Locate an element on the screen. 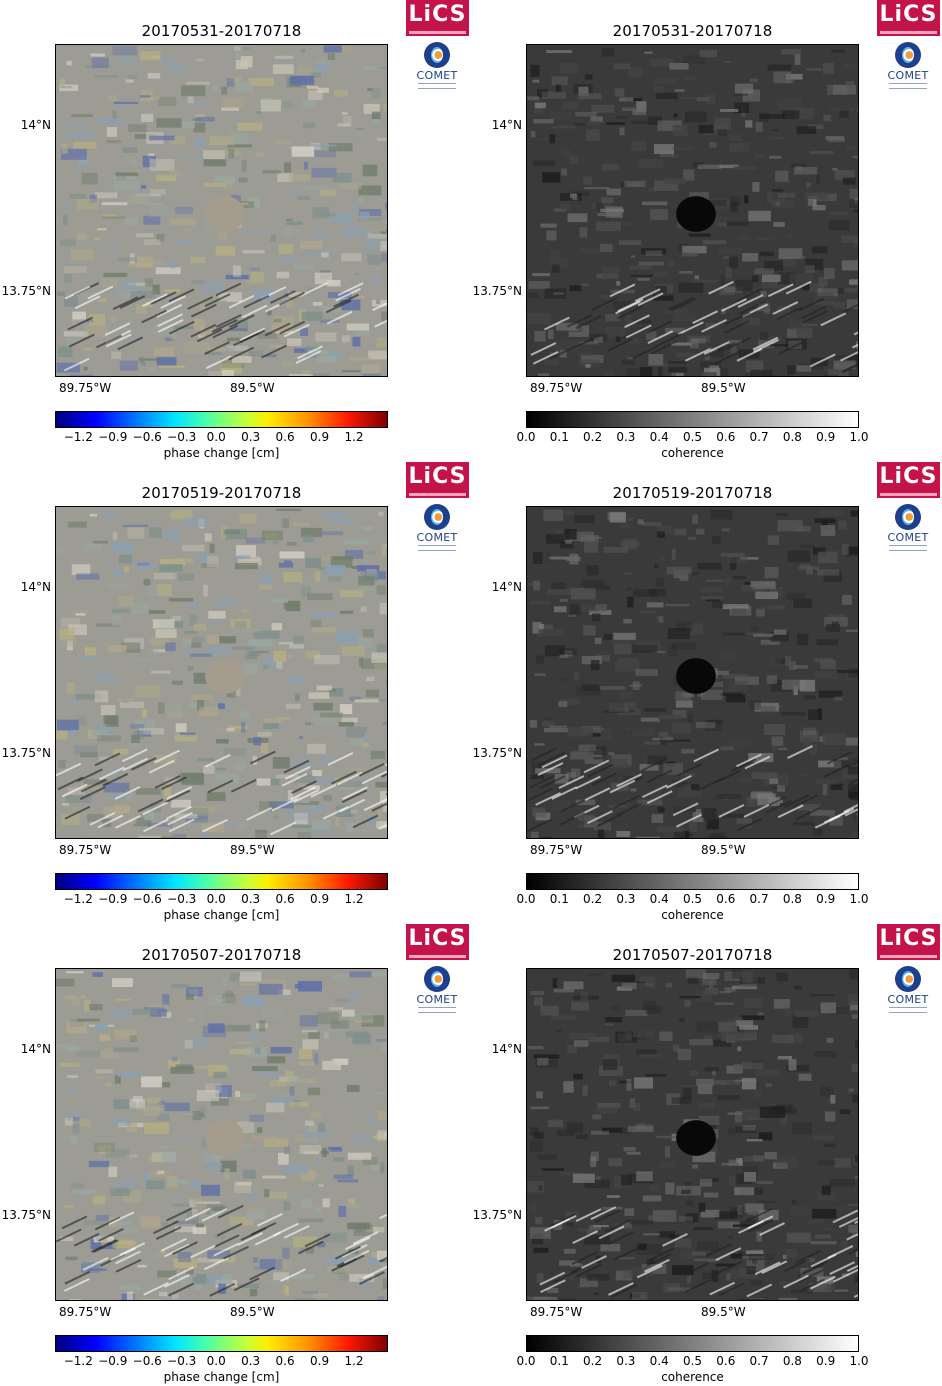 The width and height of the screenshot is (942, 1386). panel-title: 20170507-20170718 is located at coordinates (692, 955).